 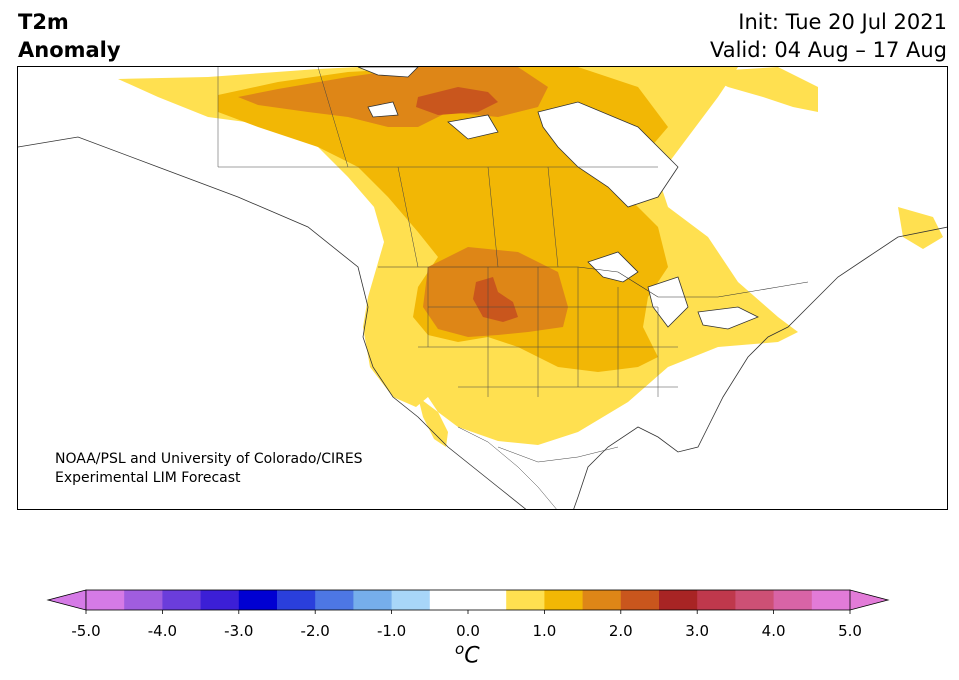 I want to click on great-lakes, so click(x=673, y=290).